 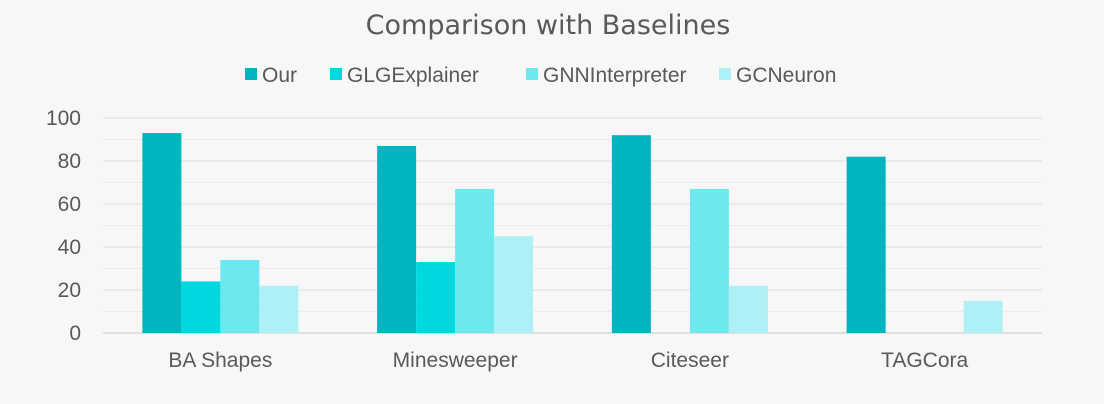 What do you see at coordinates (690, 360) in the screenshot?
I see `x-category-label: Citeseer` at bounding box center [690, 360].